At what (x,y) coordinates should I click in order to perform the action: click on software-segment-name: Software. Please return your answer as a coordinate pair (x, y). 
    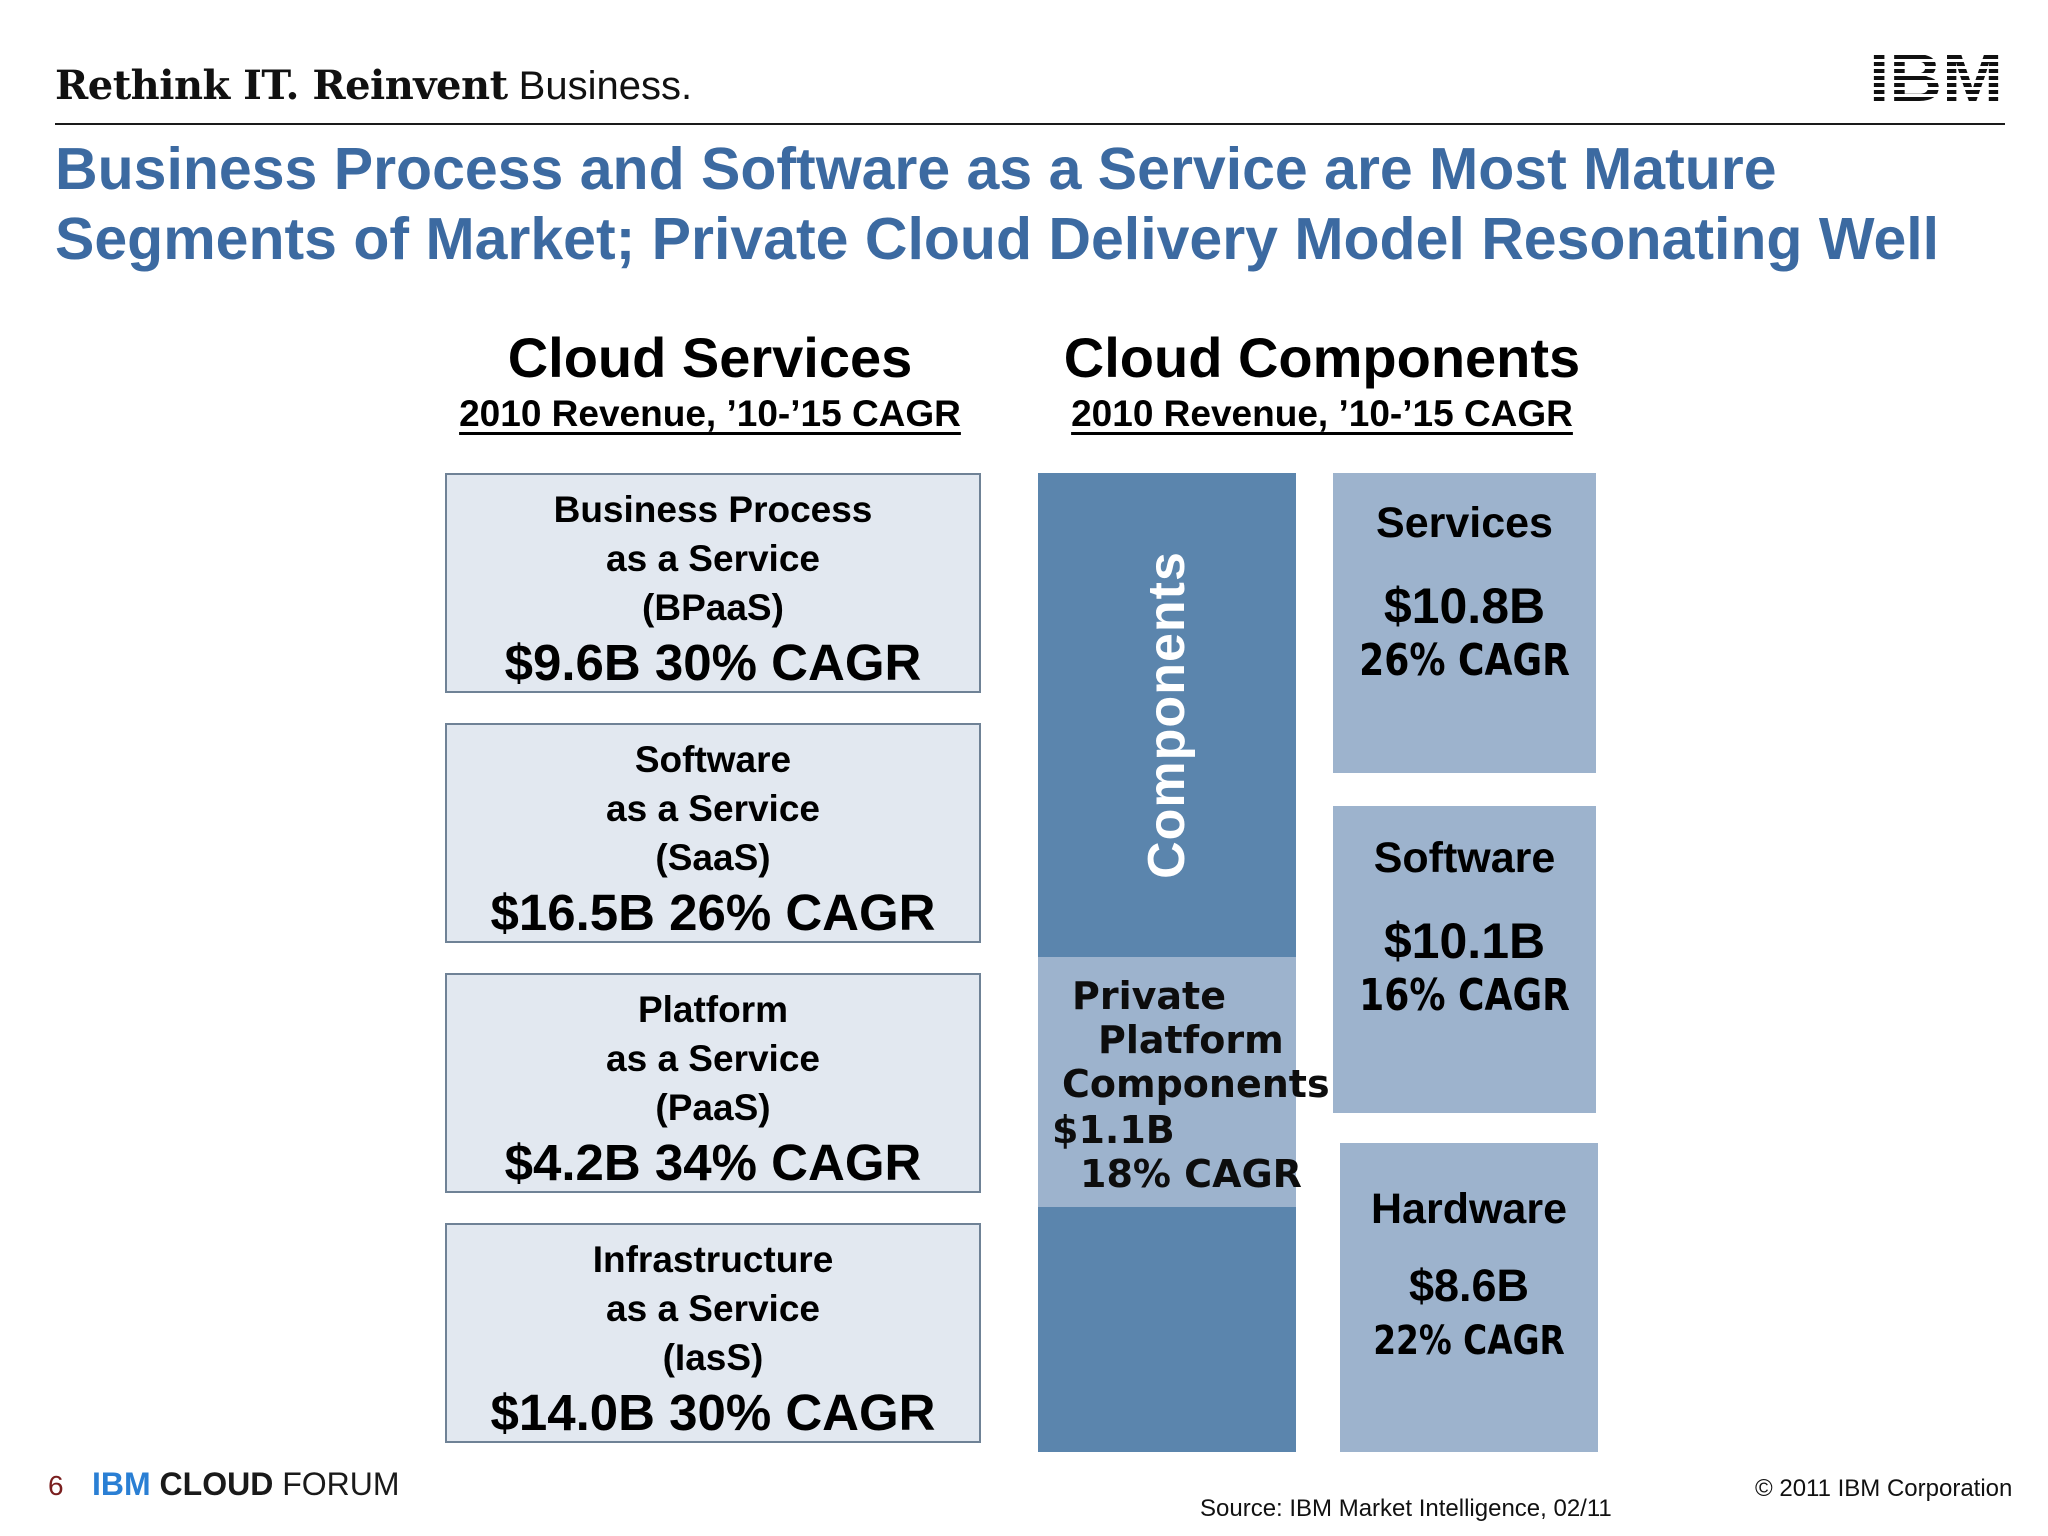
    Looking at the image, I should click on (1464, 858).